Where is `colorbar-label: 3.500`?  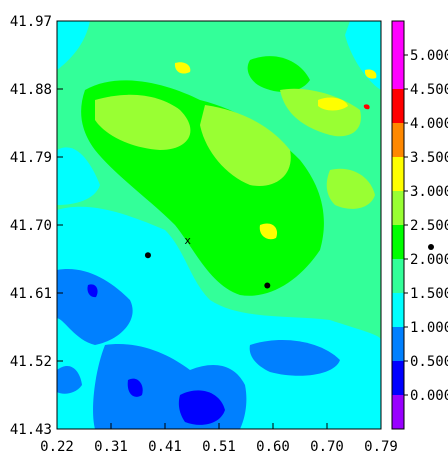
colorbar-label: 3.500 is located at coordinates (429, 158).